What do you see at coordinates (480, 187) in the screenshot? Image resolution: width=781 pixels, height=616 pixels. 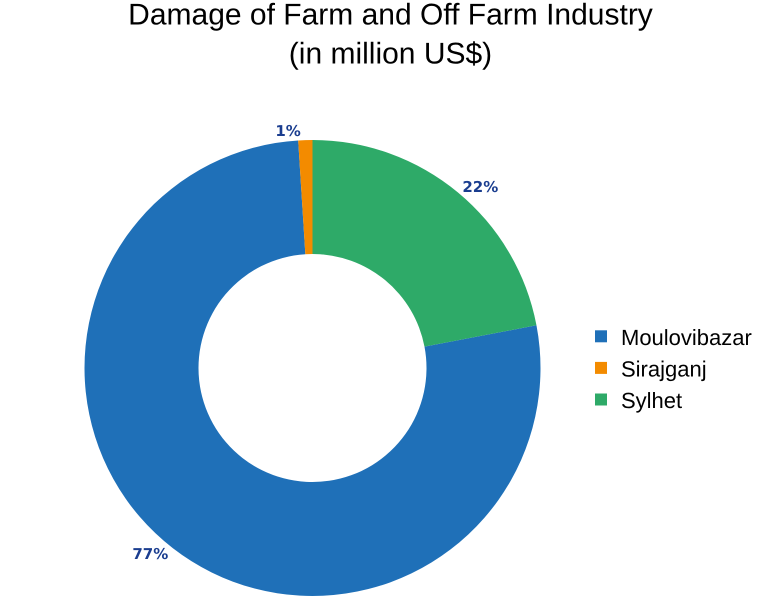 I see `data-label: 22%` at bounding box center [480, 187].